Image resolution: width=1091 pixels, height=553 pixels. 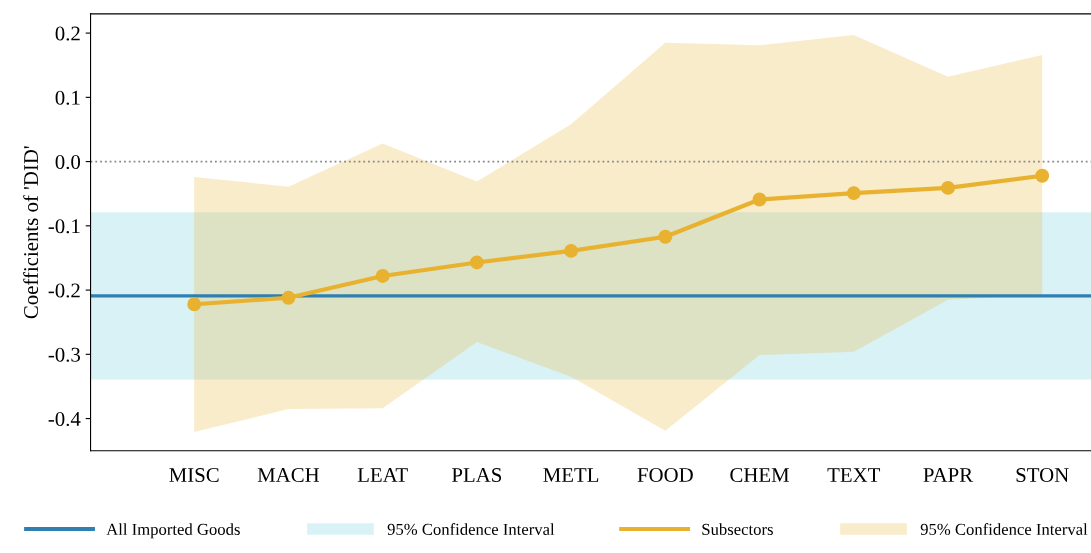 What do you see at coordinates (1004, 529) in the screenshot?
I see `text: 95% Confidence Interval` at bounding box center [1004, 529].